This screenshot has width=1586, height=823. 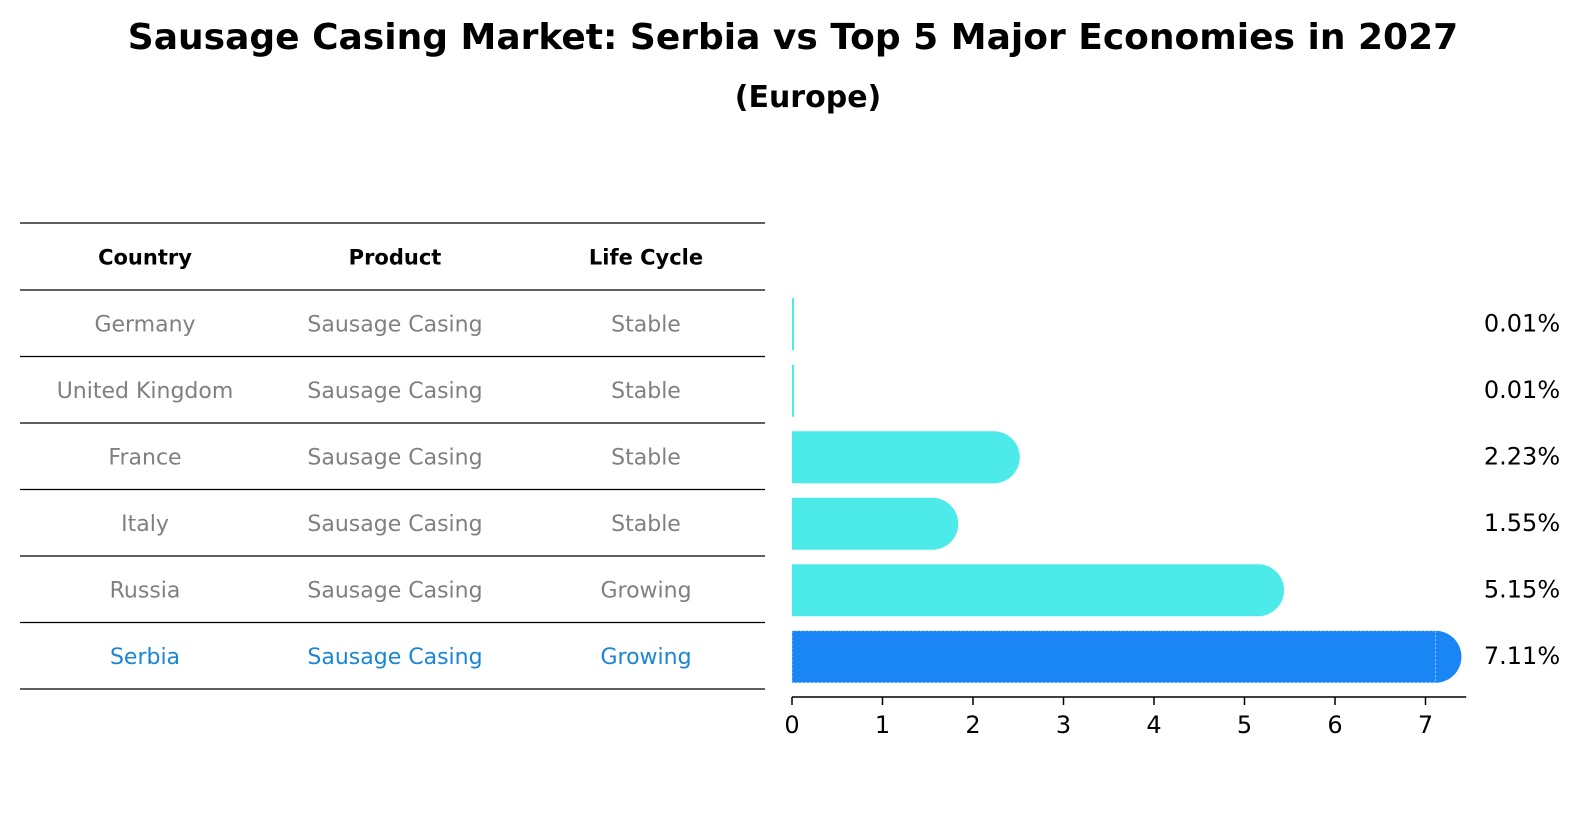 I want to click on bar-serbia, so click(x=1127, y=656).